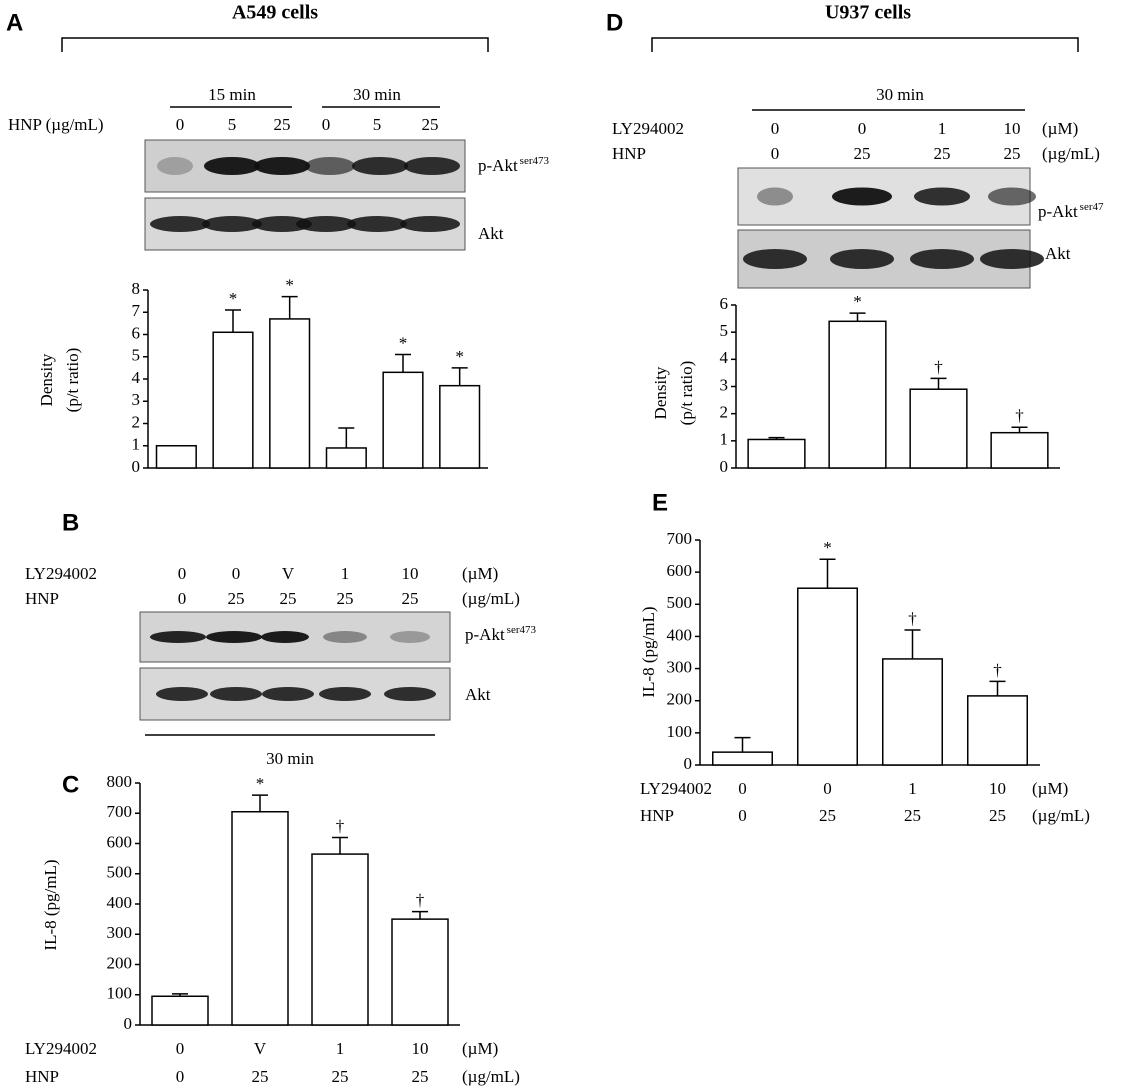 This screenshot has width=1133, height=1092. What do you see at coordinates (120, 781) in the screenshot?
I see `y-tick-label: 800` at bounding box center [120, 781].